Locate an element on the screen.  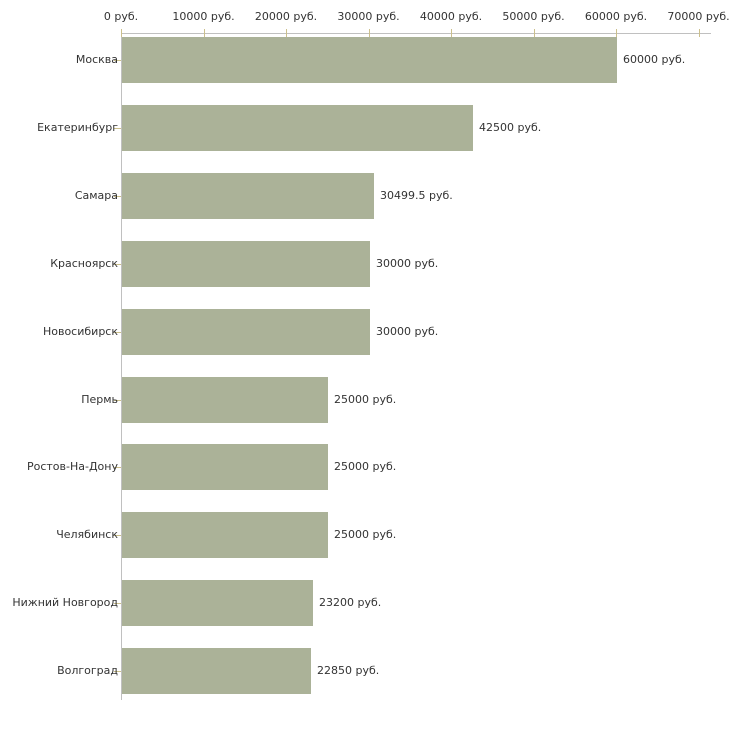
x-axis-tick-label: 10000 руб. is located at coordinates (203, 16).